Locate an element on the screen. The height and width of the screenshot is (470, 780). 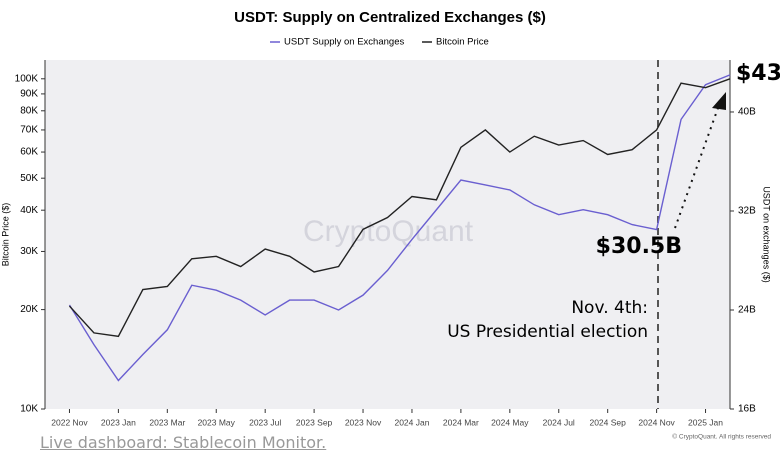
y-tick-label: 30K is located at coordinates (29, 251).